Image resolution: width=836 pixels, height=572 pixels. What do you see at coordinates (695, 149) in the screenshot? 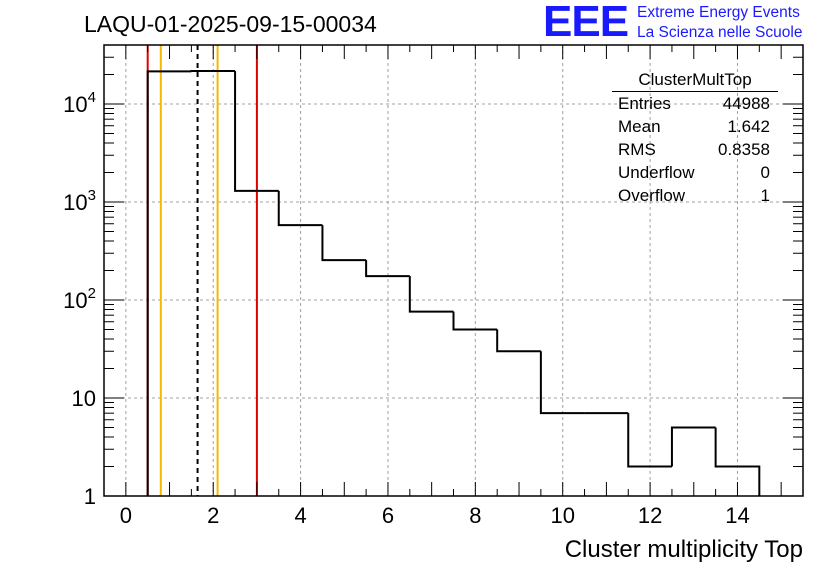
I see `stats-row-rms: RMS 0.8358` at bounding box center [695, 149].